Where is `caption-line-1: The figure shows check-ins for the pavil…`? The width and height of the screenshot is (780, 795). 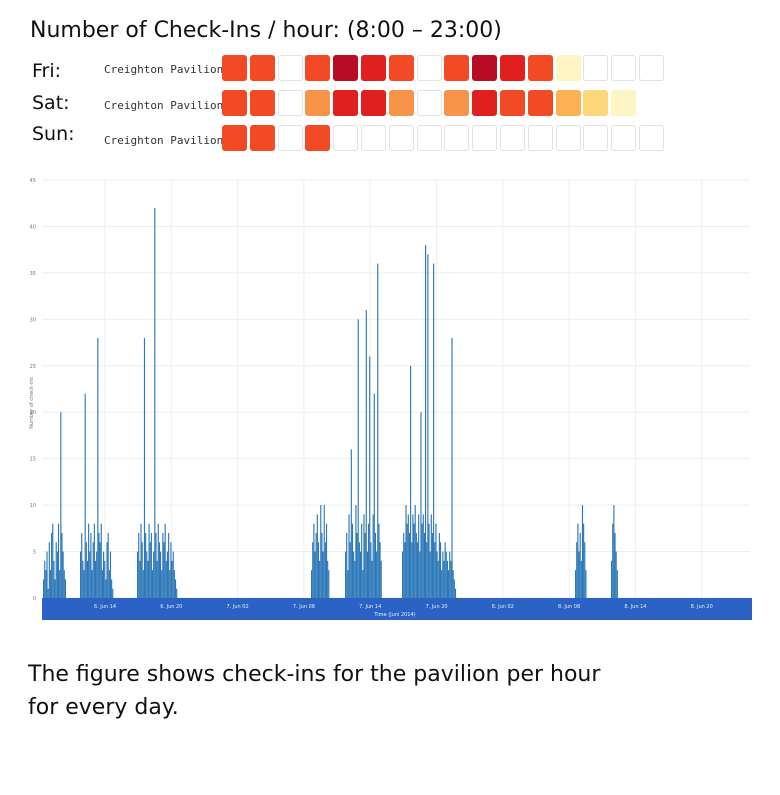 caption-line-1: The figure shows check-ins for the pavil… is located at coordinates (314, 674).